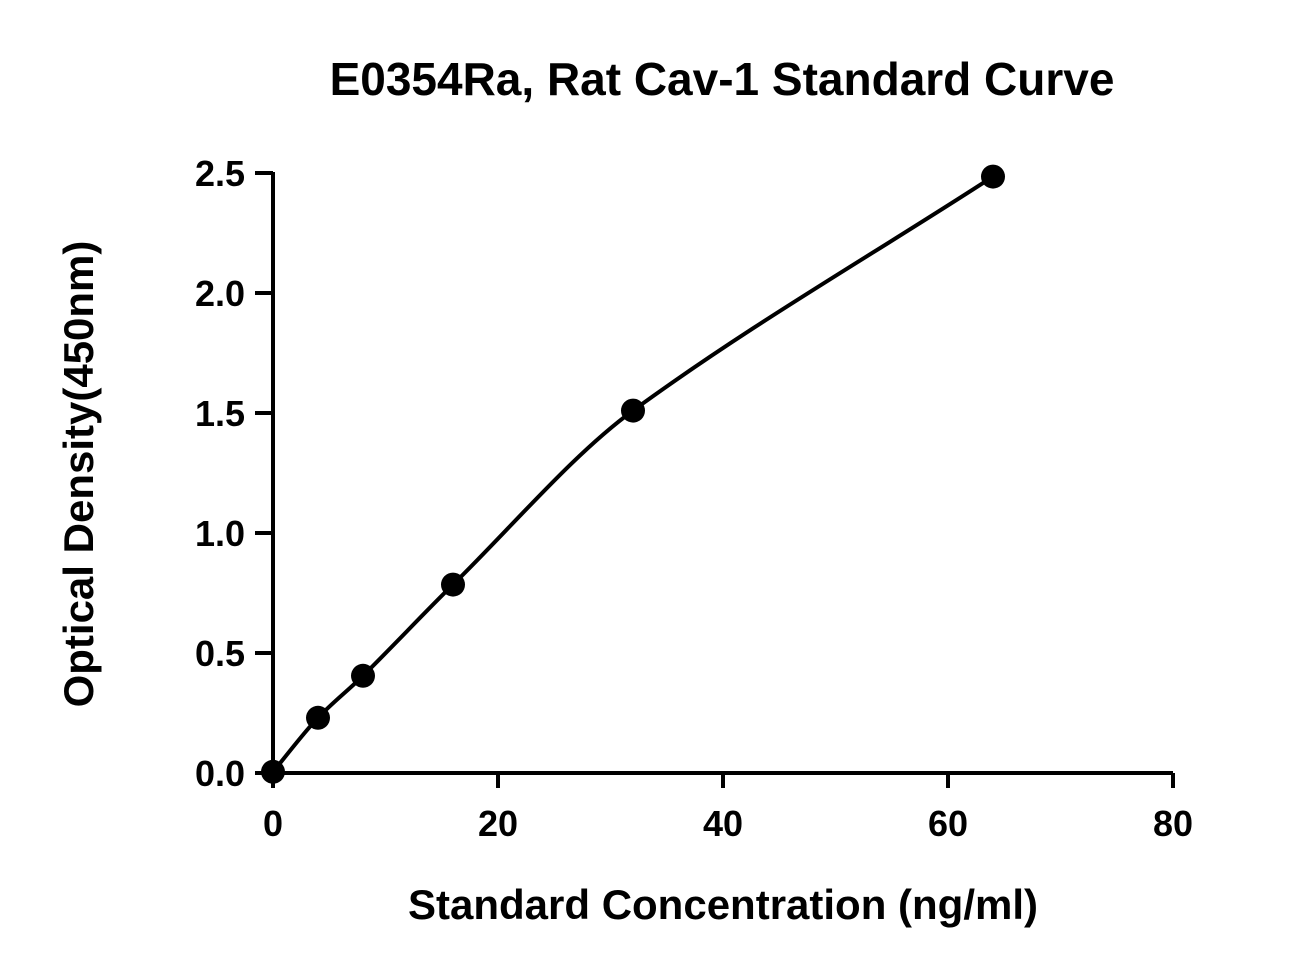 The height and width of the screenshot is (975, 1311). Describe the element at coordinates (220, 653) in the screenshot. I see `y-tick-label: 0.5` at that location.